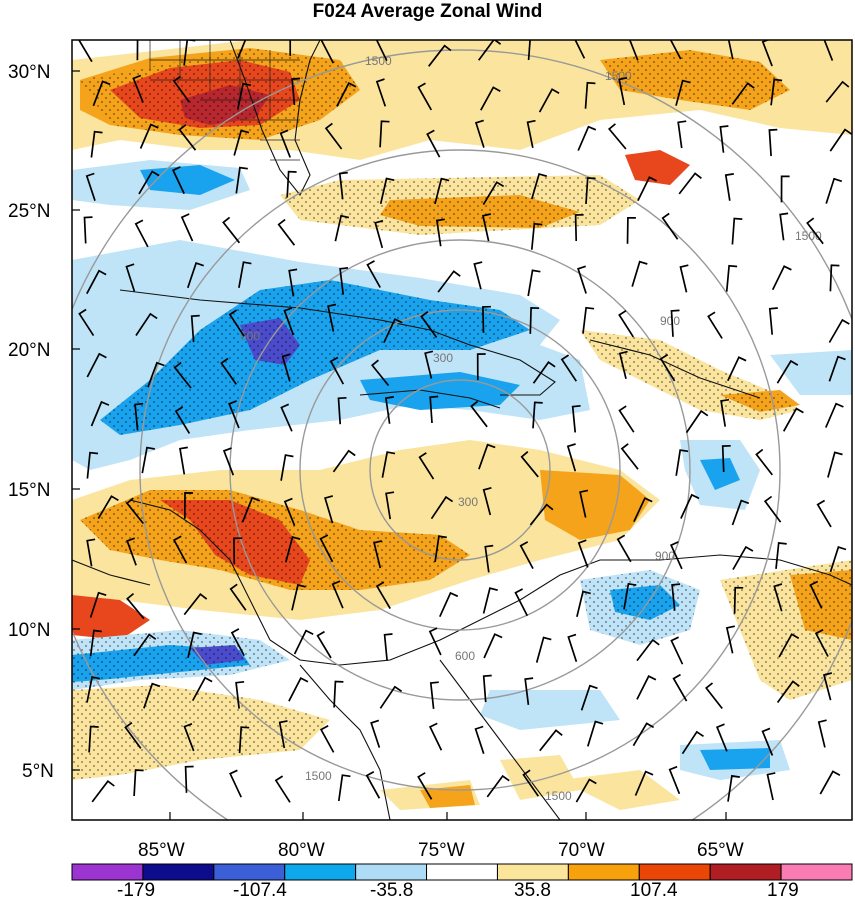  I want to click on ring-label: 600, so click(250, 336).